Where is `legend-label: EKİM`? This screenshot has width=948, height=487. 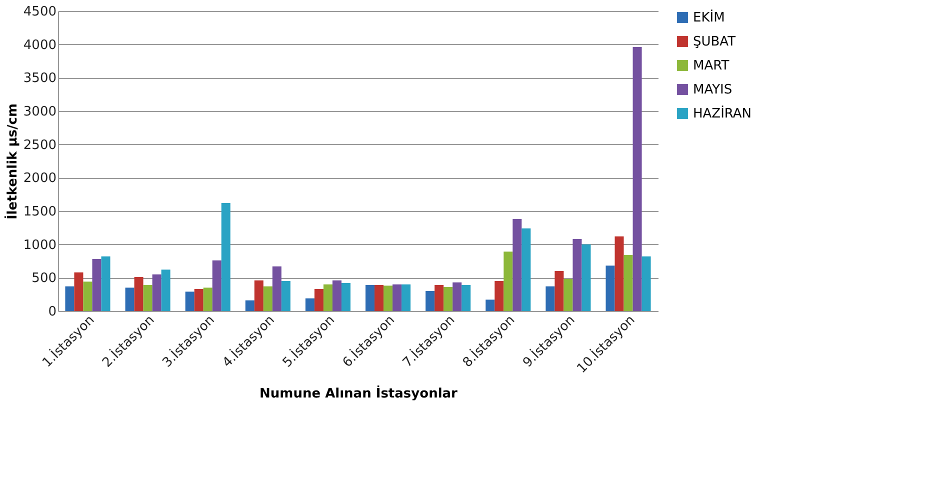
legend-label: EKİM is located at coordinates (709, 18).